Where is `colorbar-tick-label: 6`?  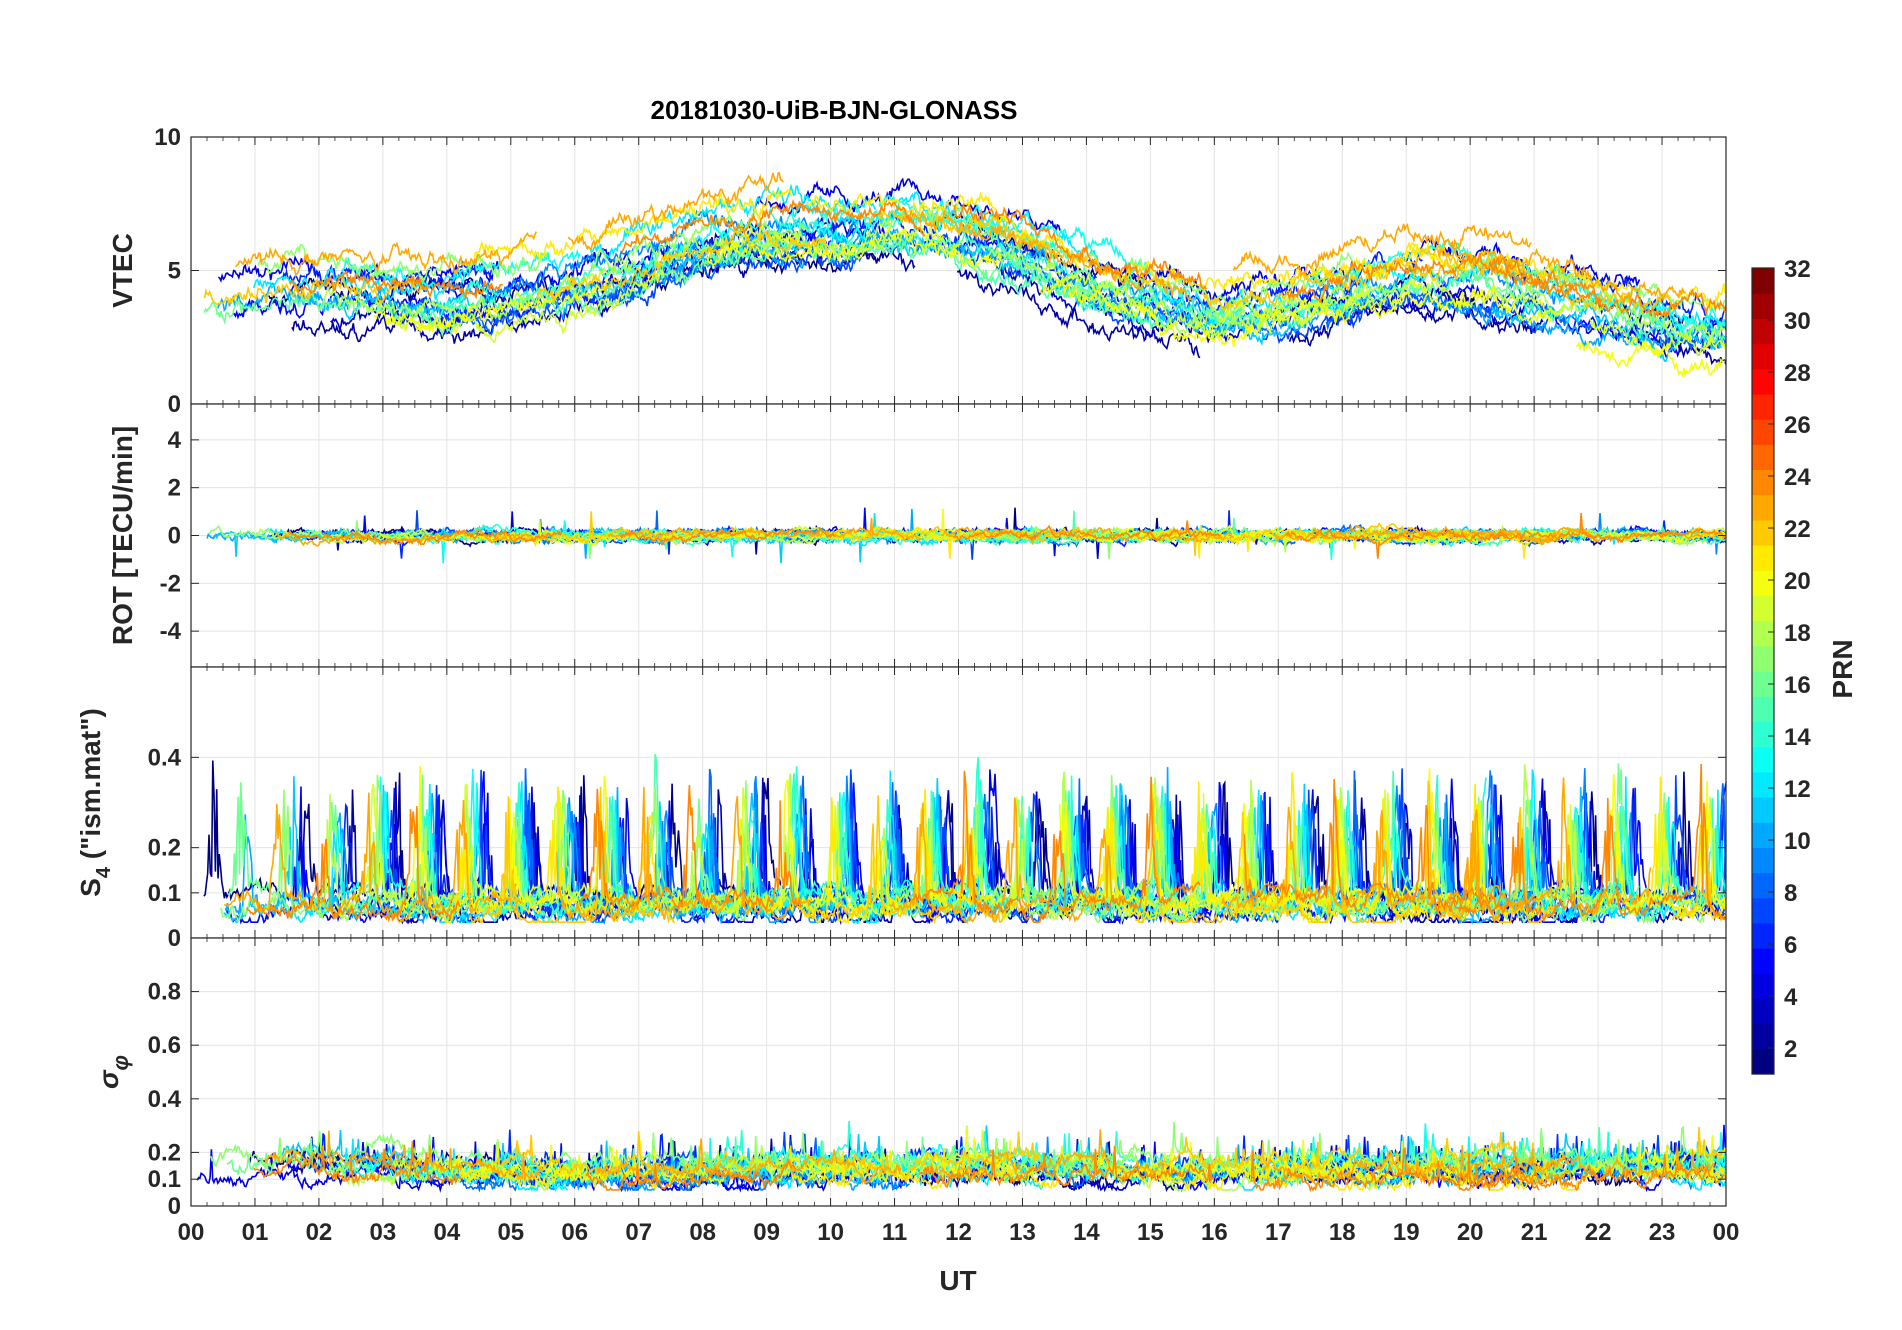 colorbar-tick-label: 6 is located at coordinates (1790, 945).